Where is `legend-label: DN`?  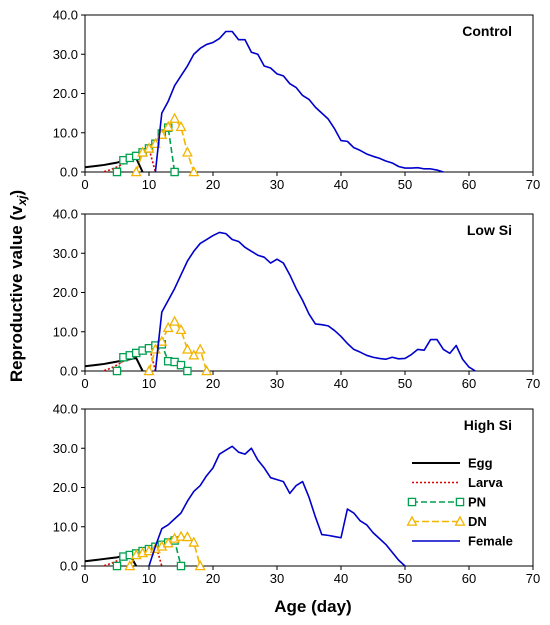 legend-label: DN is located at coordinates (477, 521).